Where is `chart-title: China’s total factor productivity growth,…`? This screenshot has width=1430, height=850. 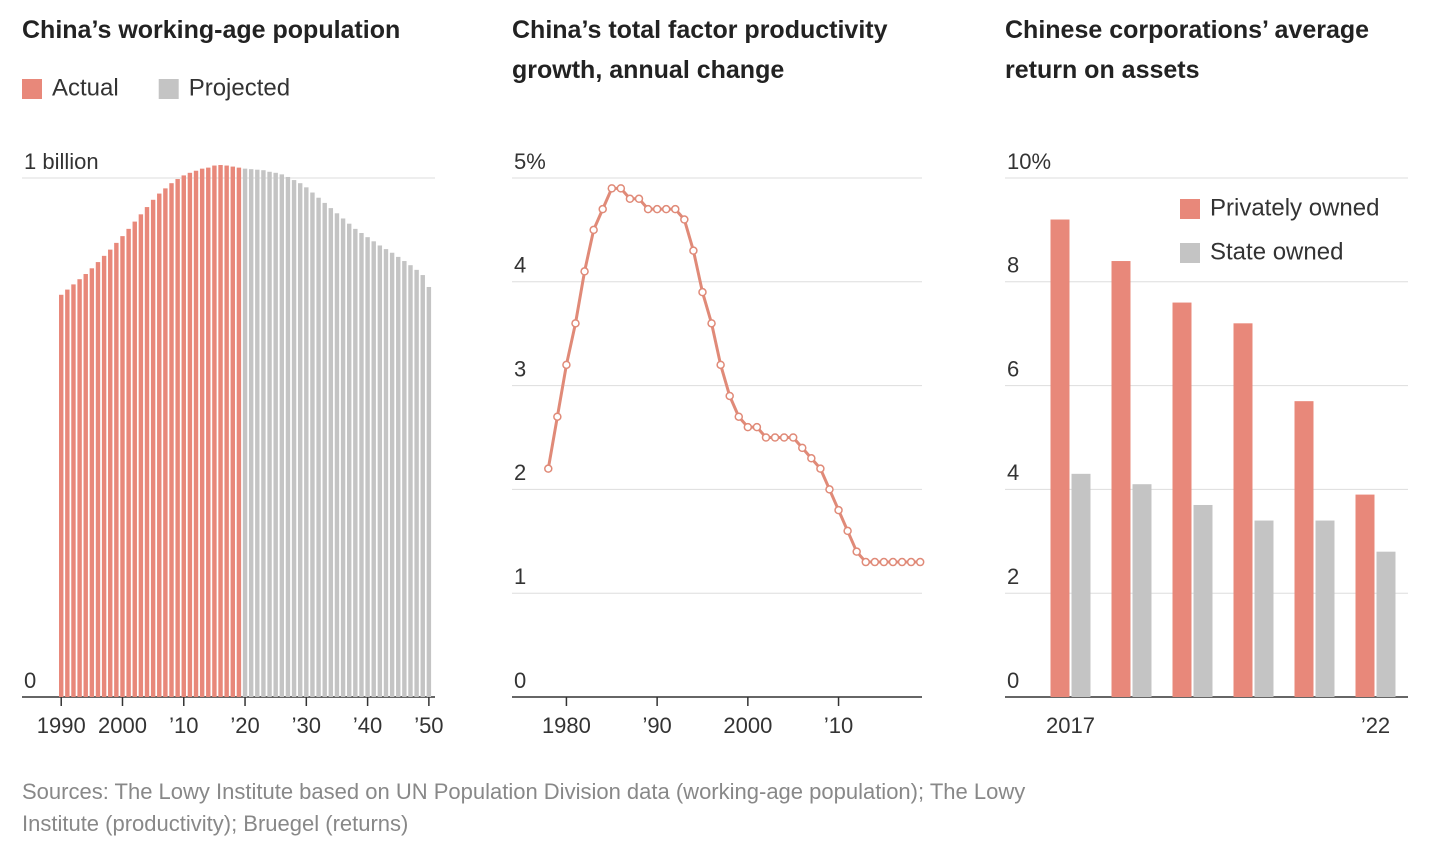 chart-title: China’s total factor productivity growth,… is located at coordinates (700, 50).